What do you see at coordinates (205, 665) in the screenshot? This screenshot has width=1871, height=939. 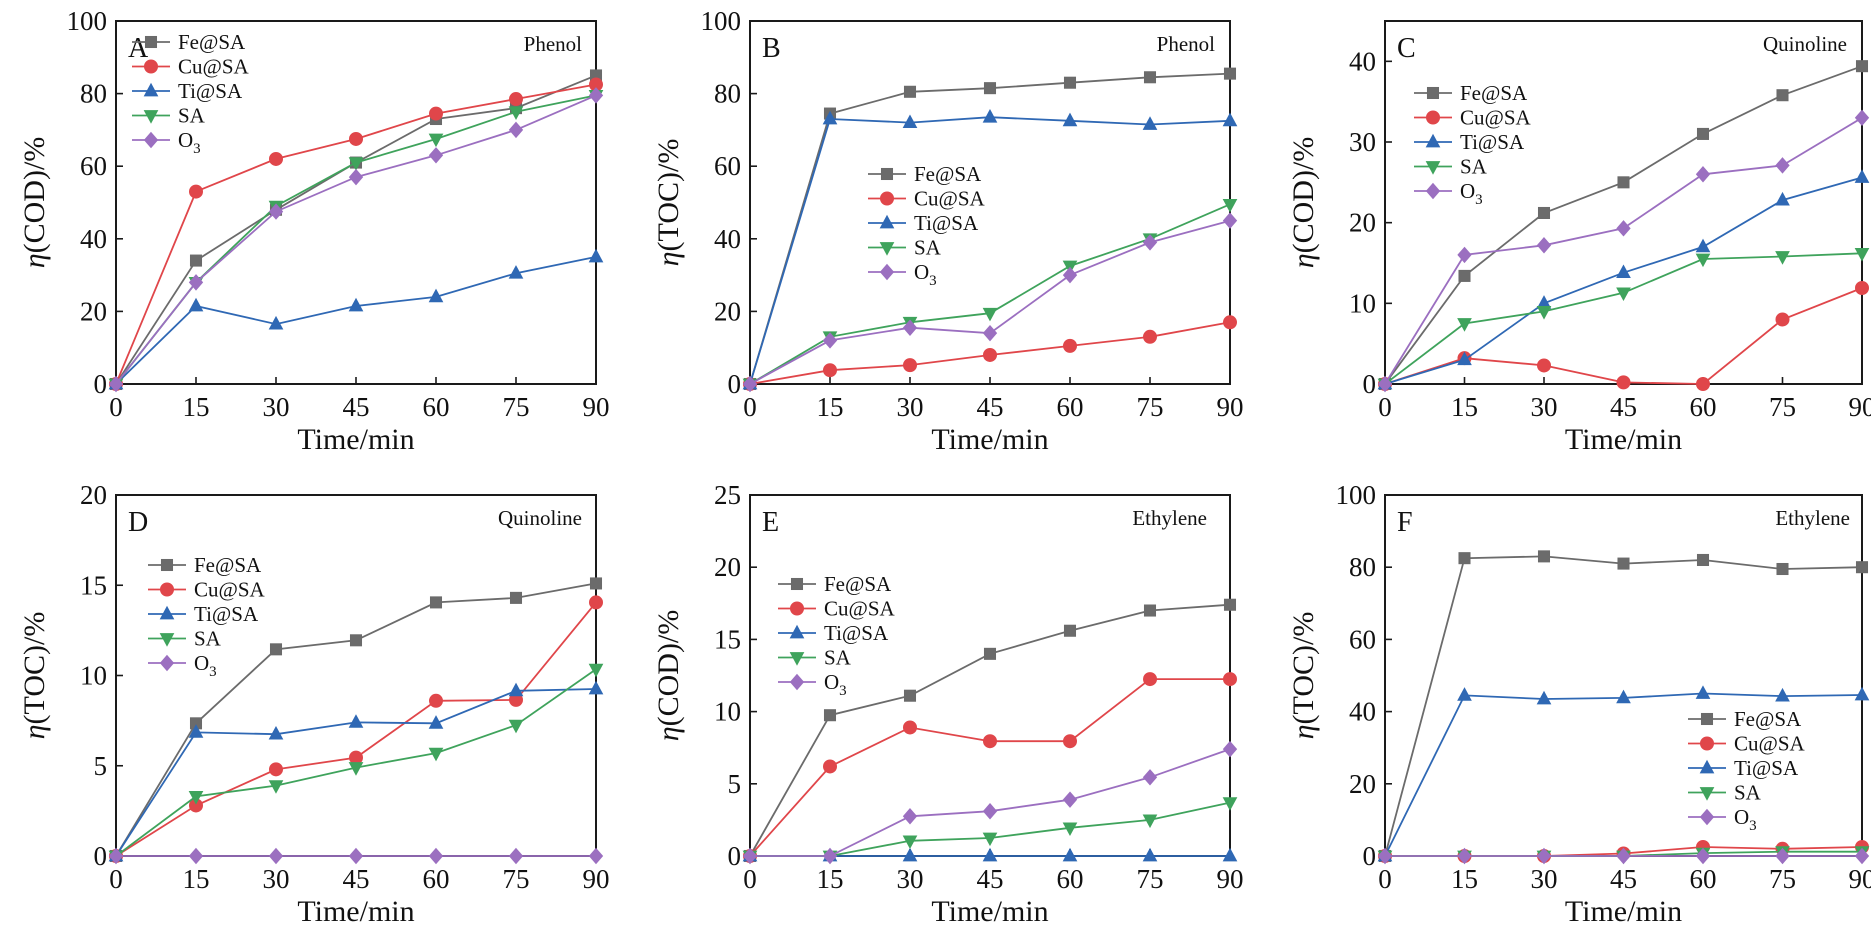 I see `legend-label: O3` at bounding box center [205, 665].